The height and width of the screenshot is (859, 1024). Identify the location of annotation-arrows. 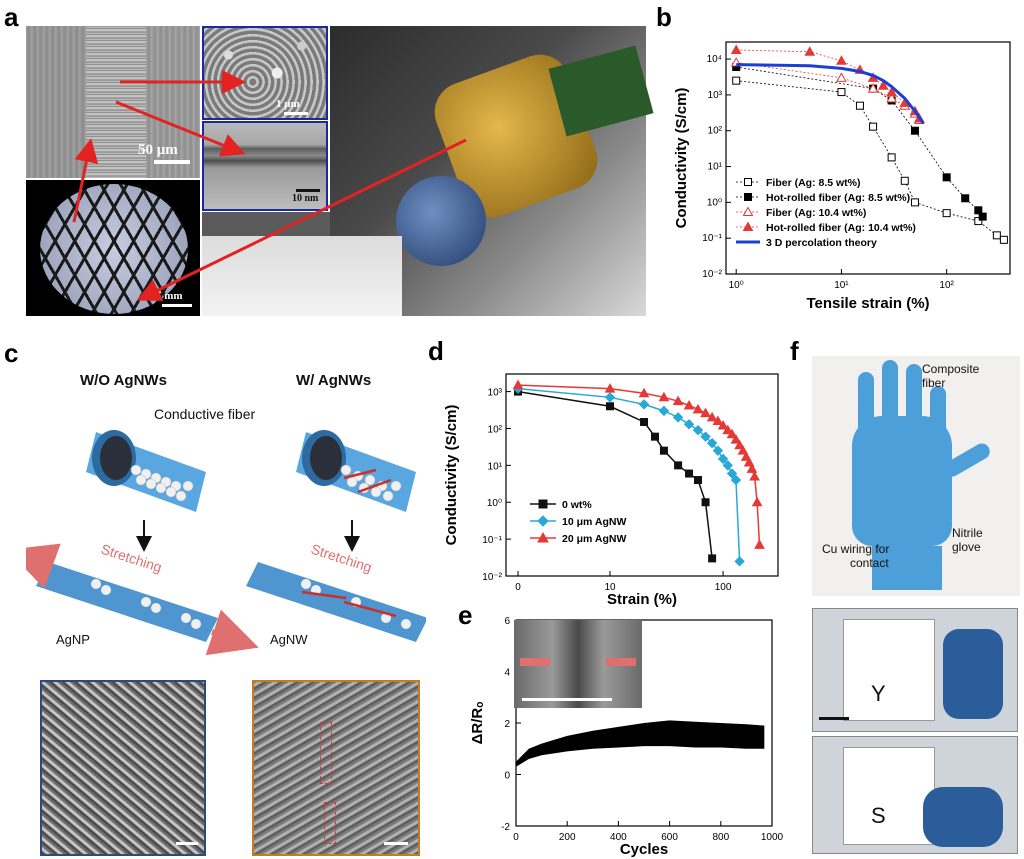
(269, 185).